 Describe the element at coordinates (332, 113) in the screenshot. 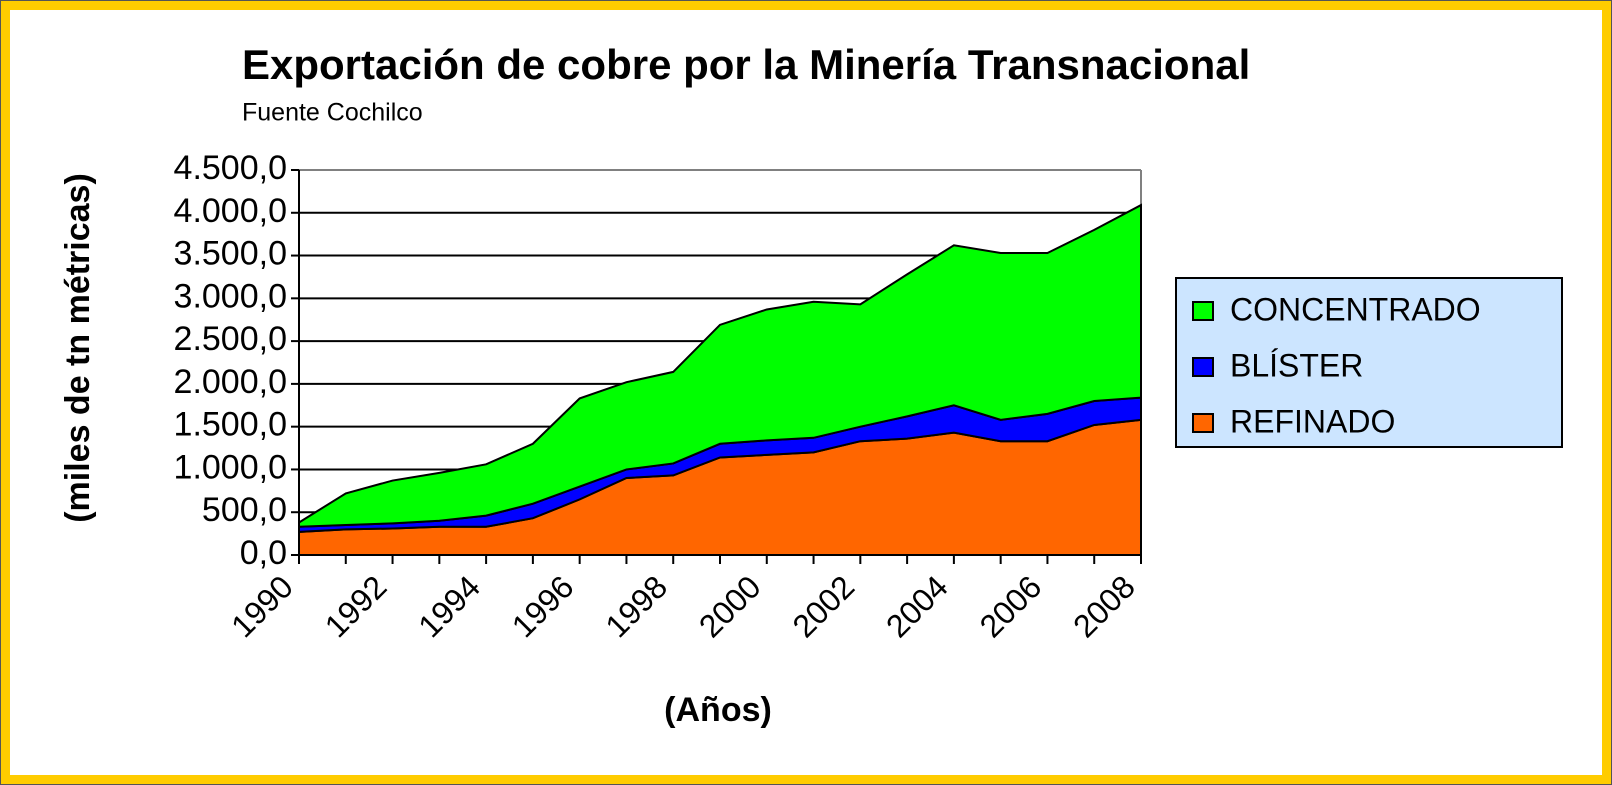

I see `chart-subtitle: Fuente Cochilco` at that location.